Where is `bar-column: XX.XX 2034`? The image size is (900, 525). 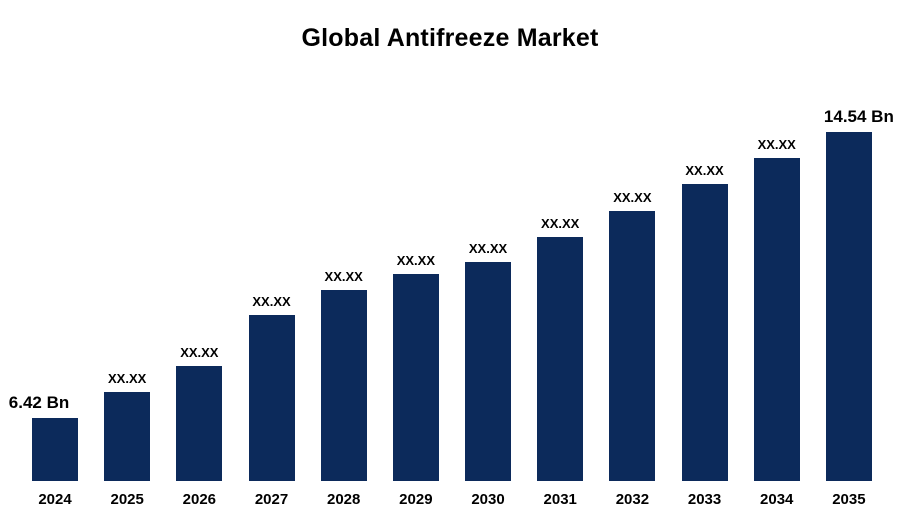
bar-column: XX.XX 2034 is located at coordinates (776, 322).